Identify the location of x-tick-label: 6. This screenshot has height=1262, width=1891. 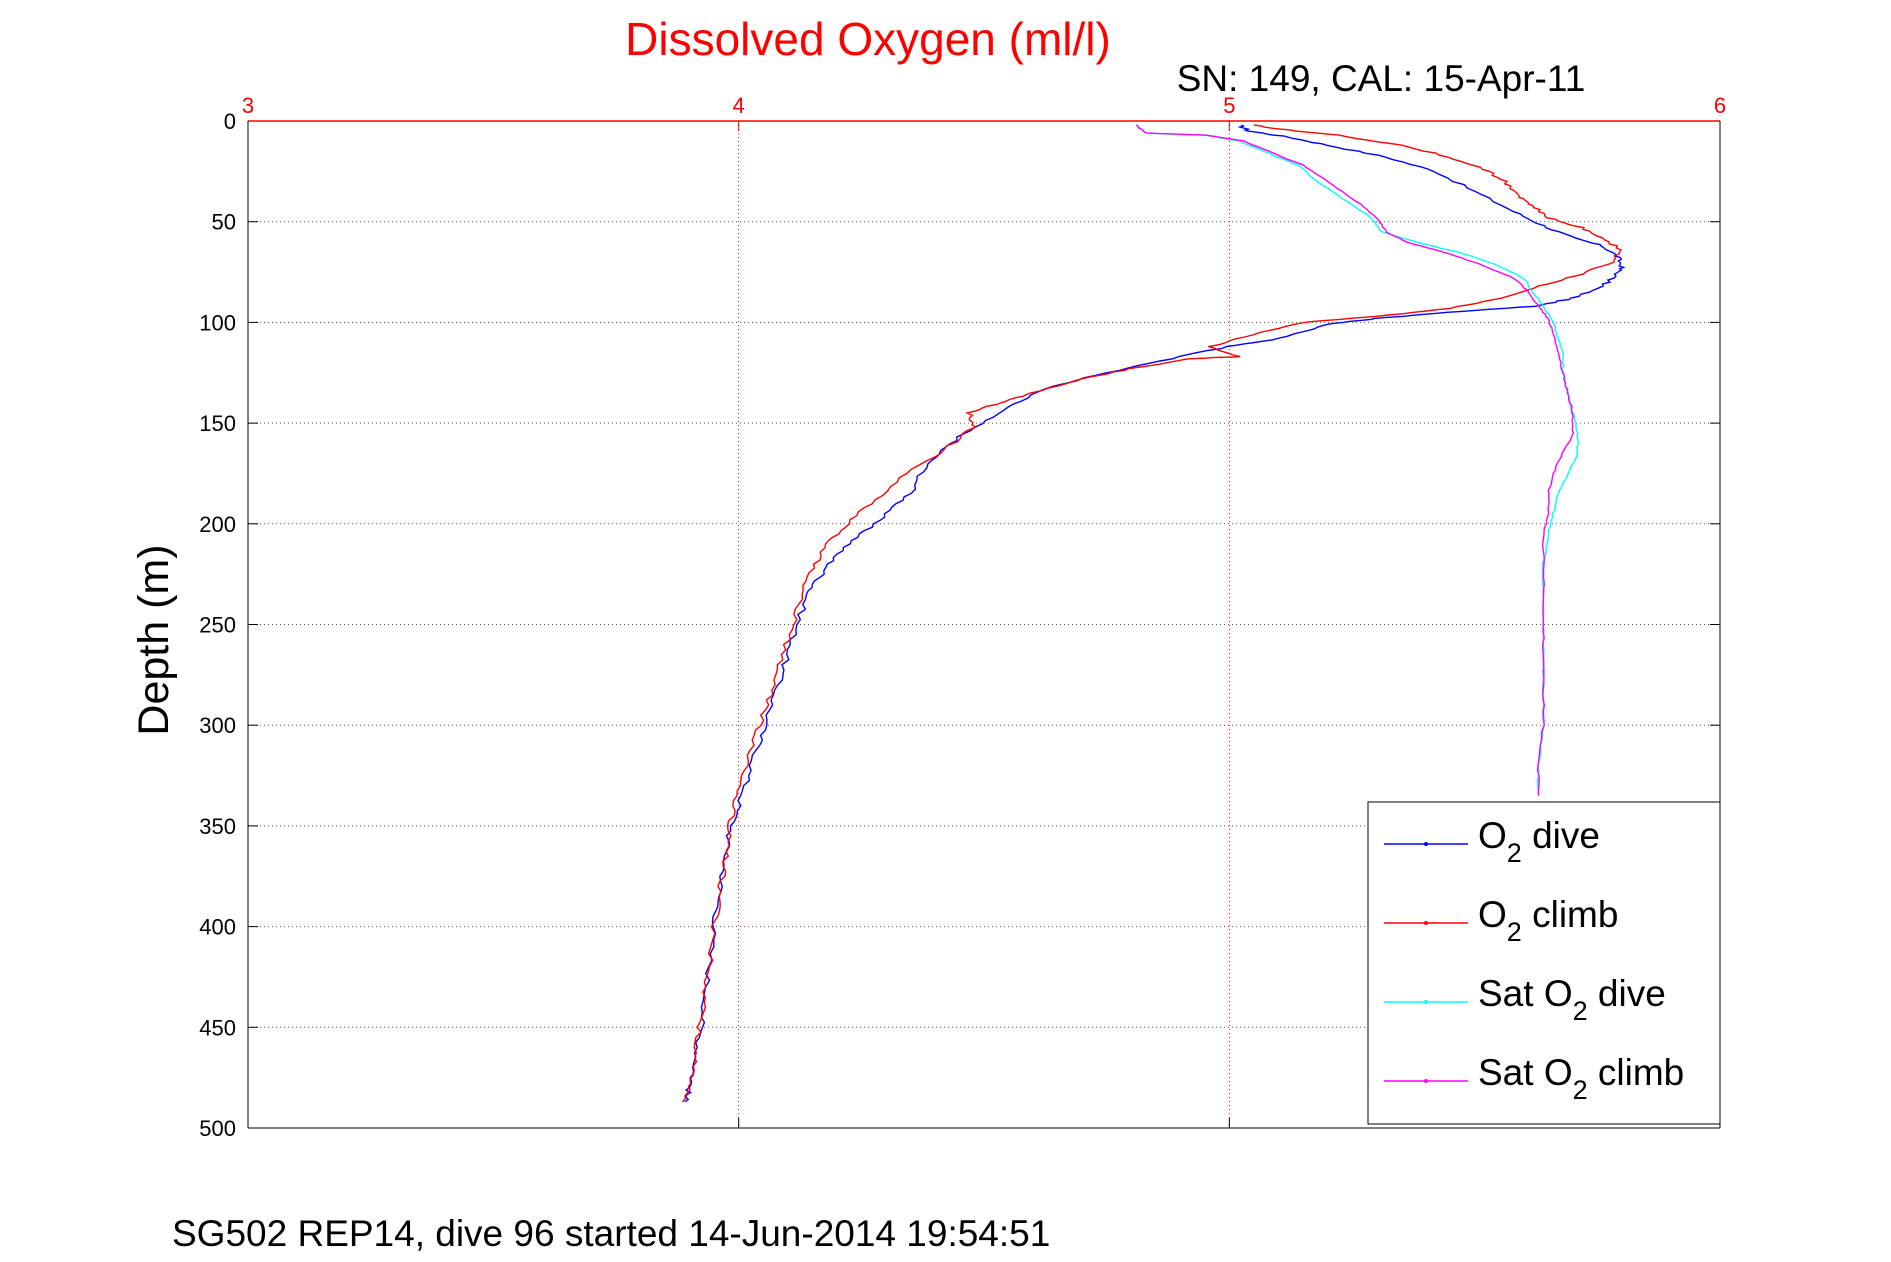
(1720, 105).